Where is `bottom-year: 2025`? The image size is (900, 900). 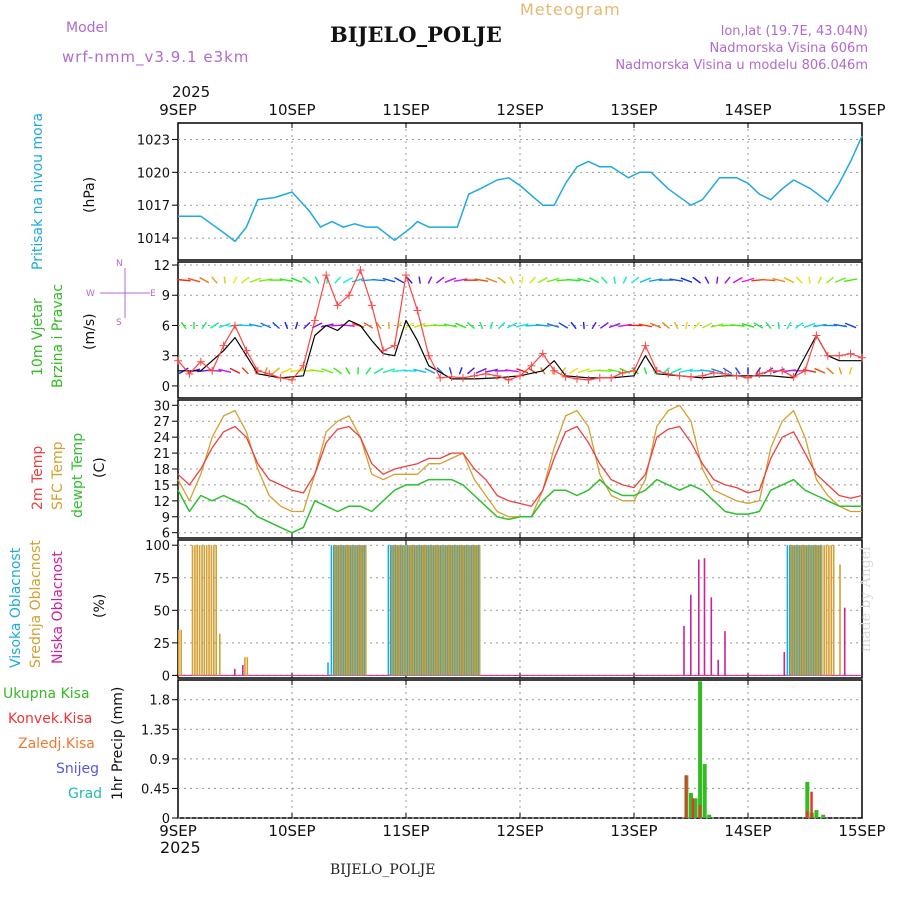 bottom-year: 2025 is located at coordinates (180, 847).